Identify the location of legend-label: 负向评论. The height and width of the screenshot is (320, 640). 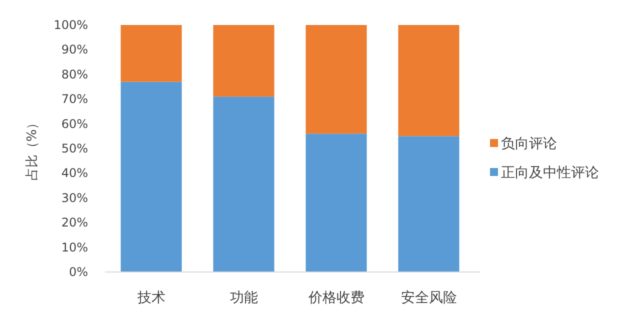
(529, 144).